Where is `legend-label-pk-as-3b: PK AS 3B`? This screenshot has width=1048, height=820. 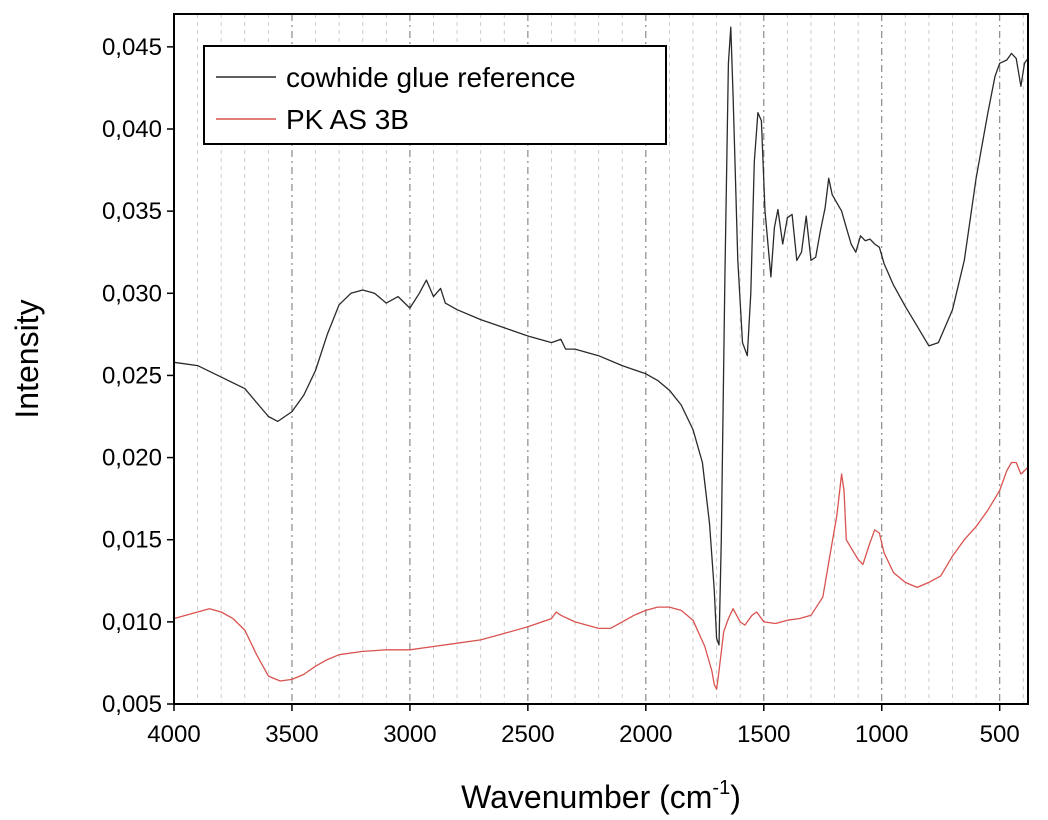 legend-label-pk-as-3b: PK AS 3B is located at coordinates (347, 119).